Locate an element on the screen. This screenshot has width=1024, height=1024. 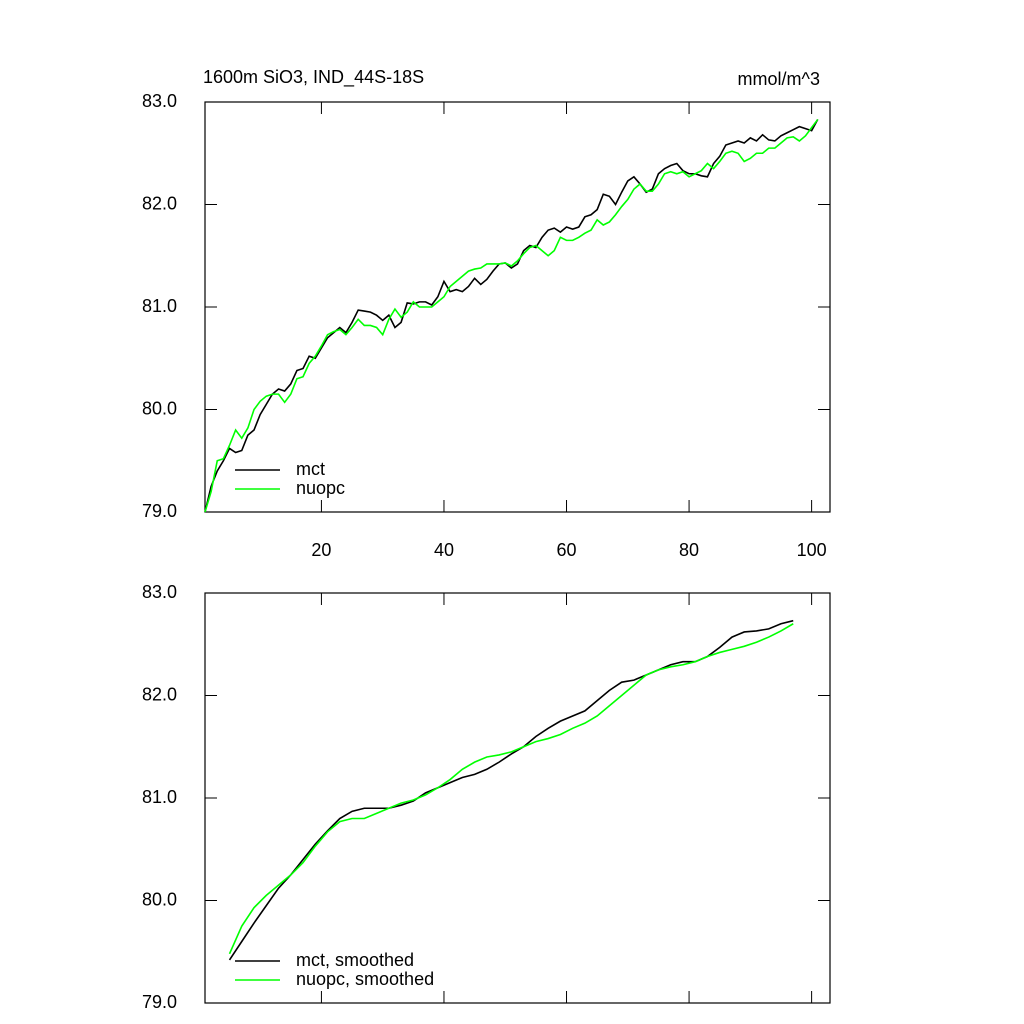
legend-label: nuopc is located at coordinates (320, 488).